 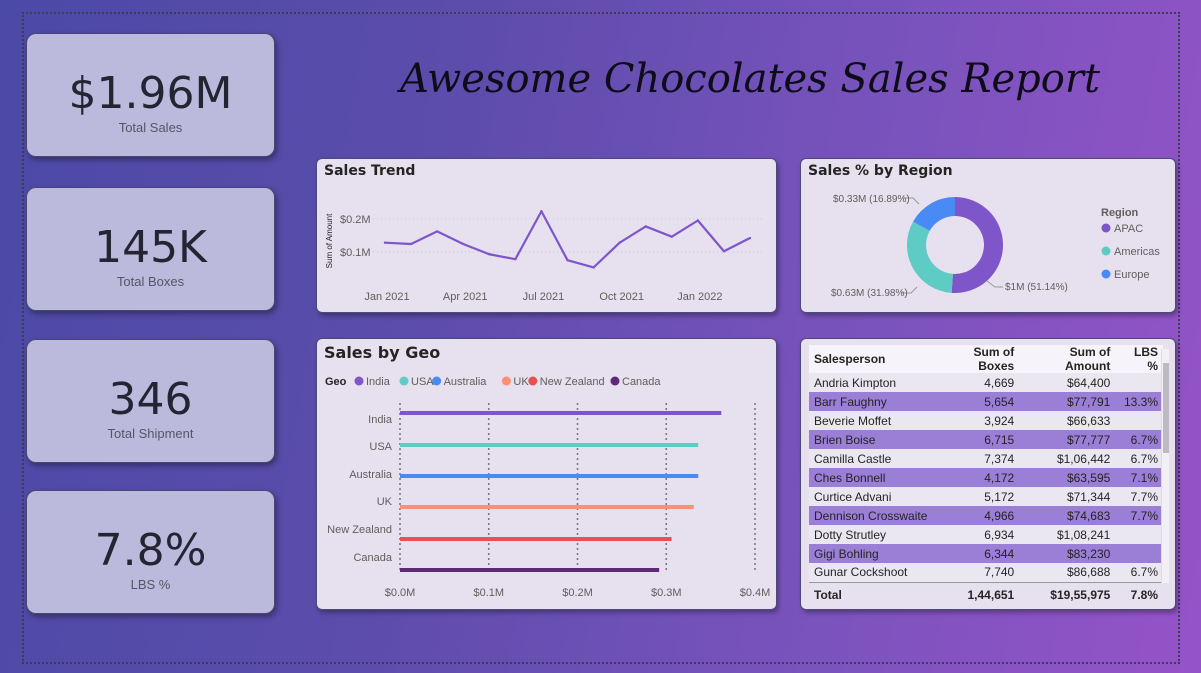 What do you see at coordinates (699, 297) in the screenshot?
I see `x-tick-label: Jan 2022` at bounding box center [699, 297].